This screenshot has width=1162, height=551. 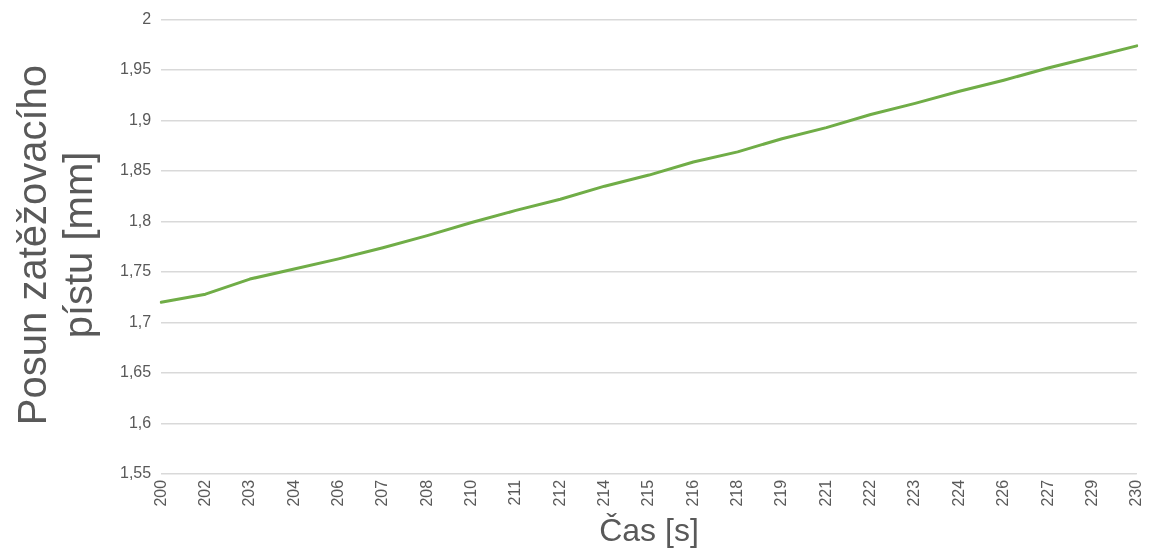 What do you see at coordinates (140, 220) in the screenshot?
I see `y-tick-label: 1,8` at bounding box center [140, 220].